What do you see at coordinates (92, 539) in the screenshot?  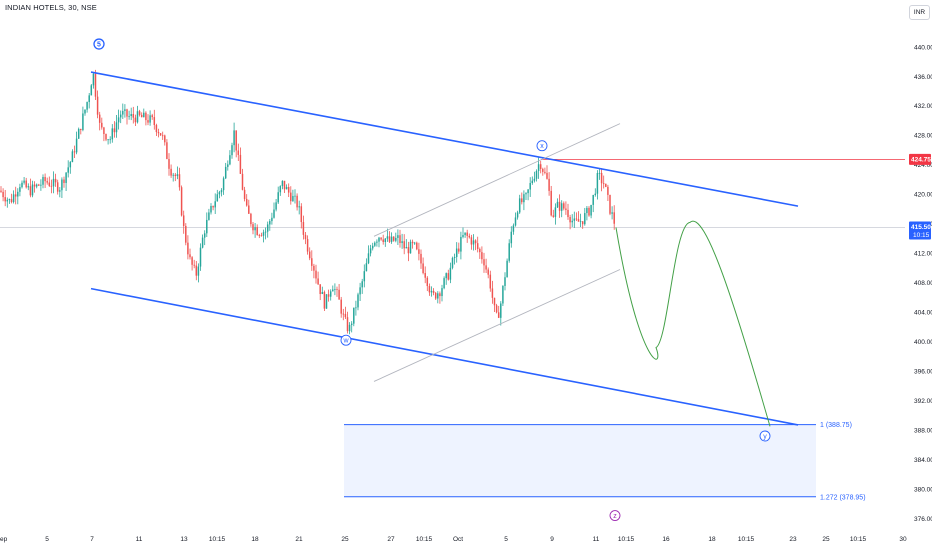 I see `time-tick-label: 7` at bounding box center [92, 539].